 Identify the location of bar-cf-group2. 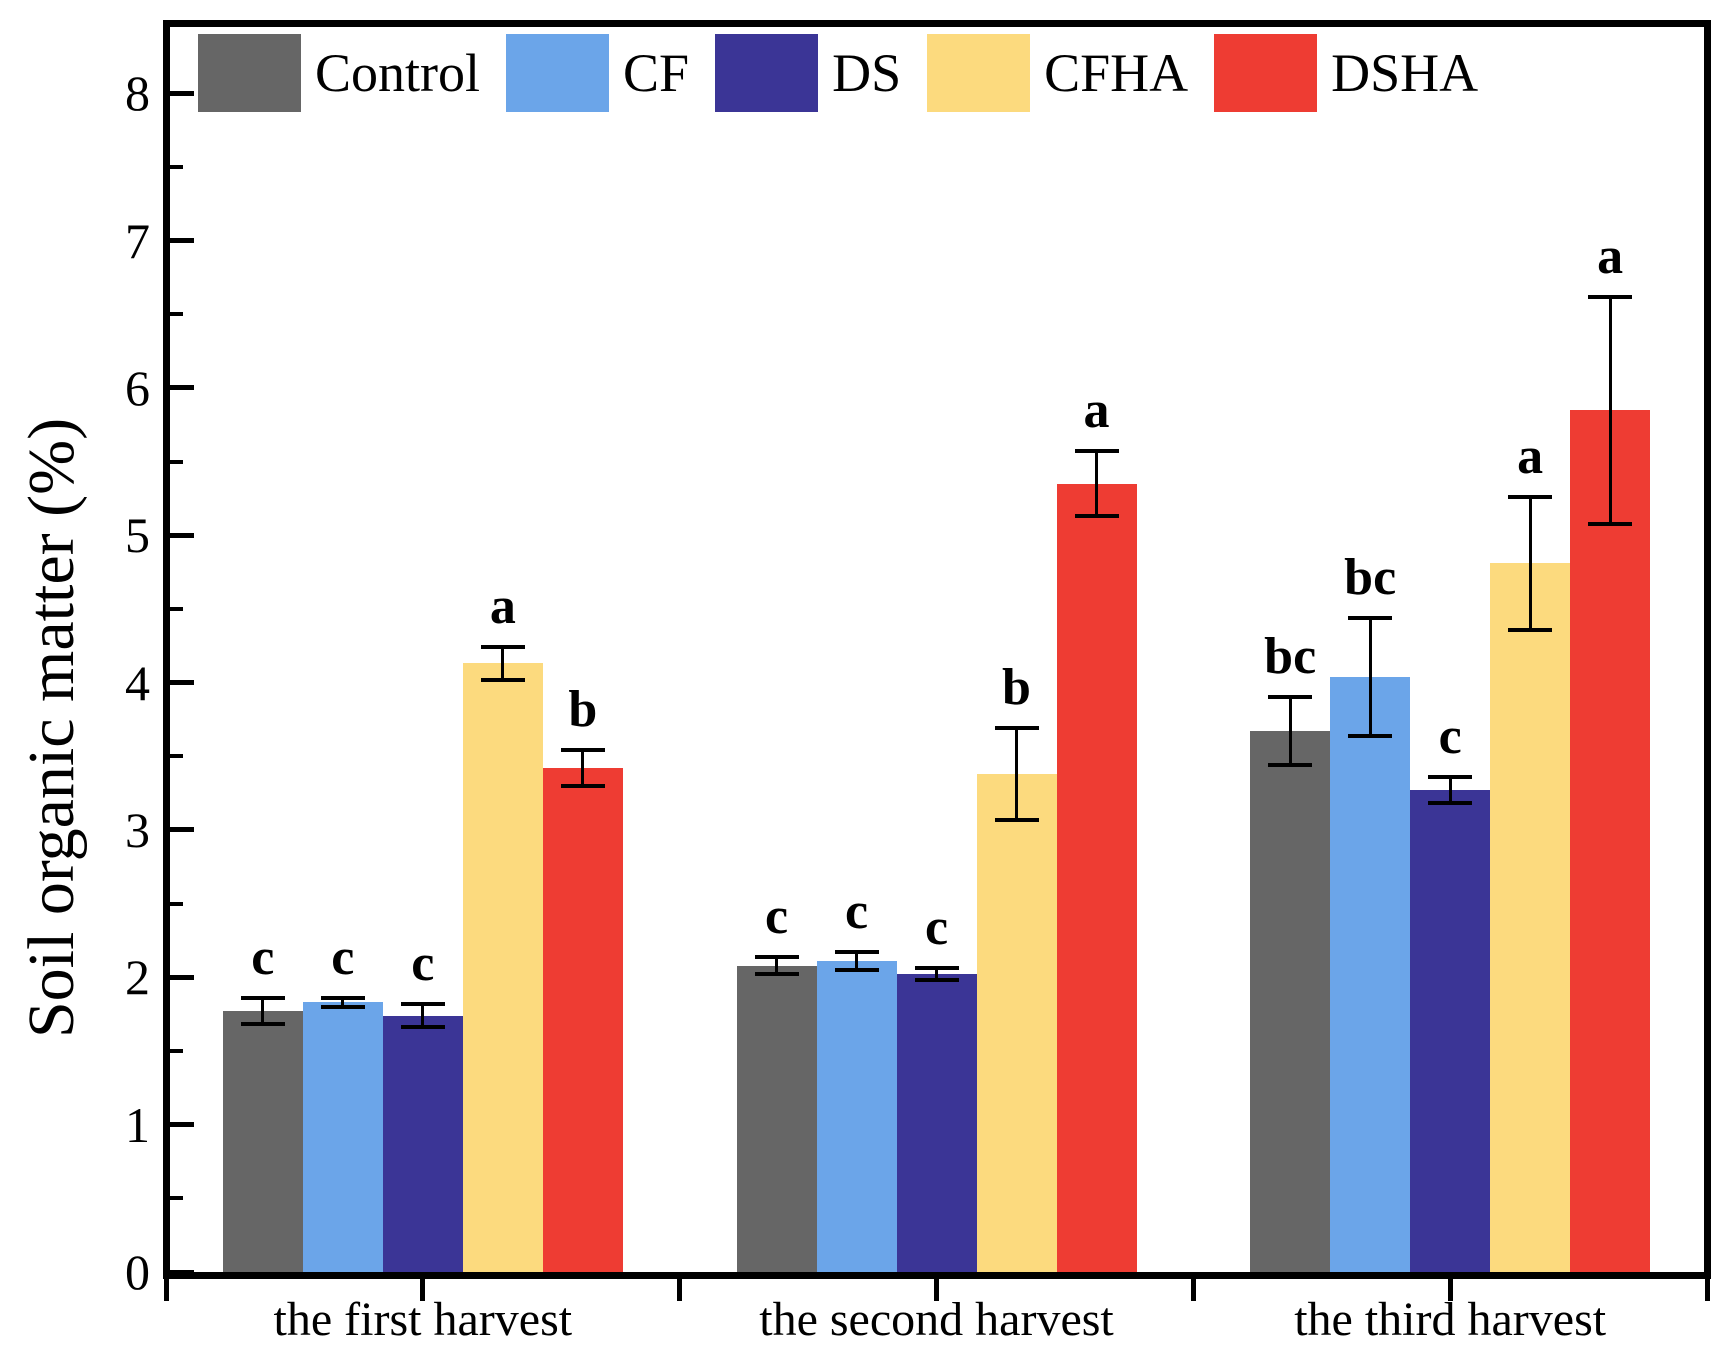
(856, 1116).